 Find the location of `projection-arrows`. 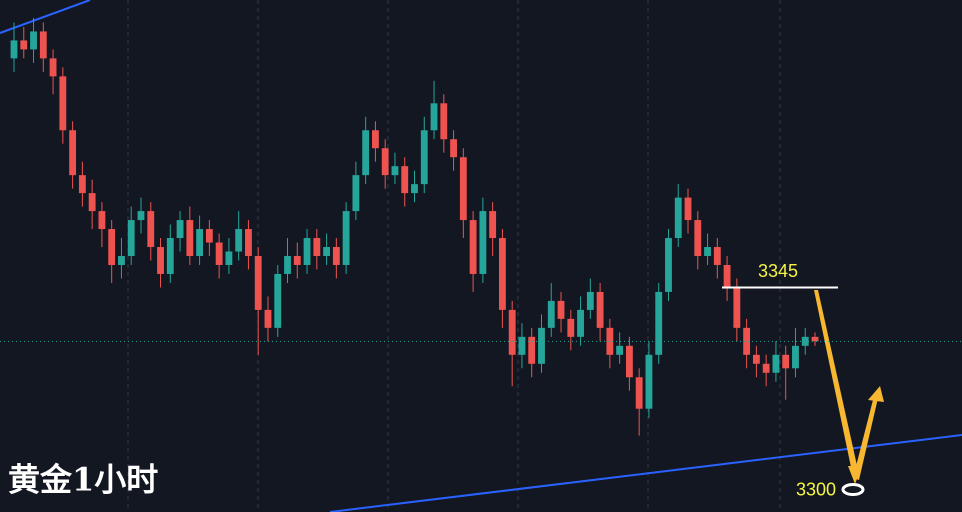

projection-arrows is located at coordinates (849, 387).